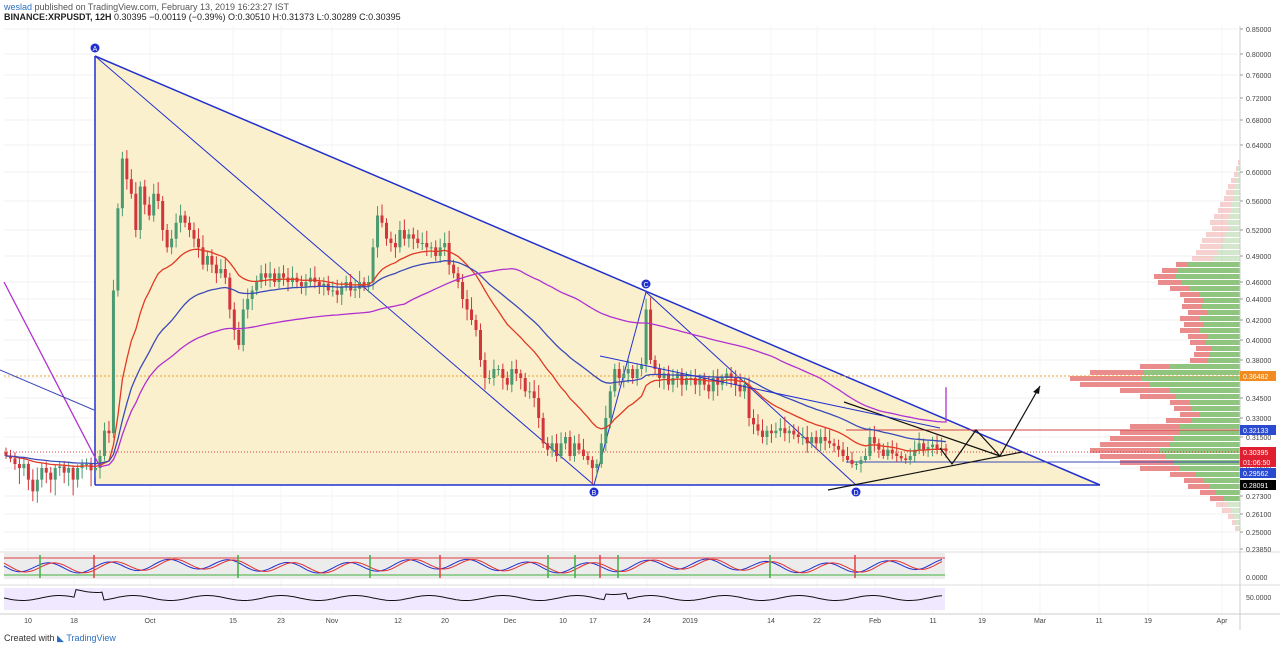  I want to click on tradingview-brand: TradingView, so click(91, 638).